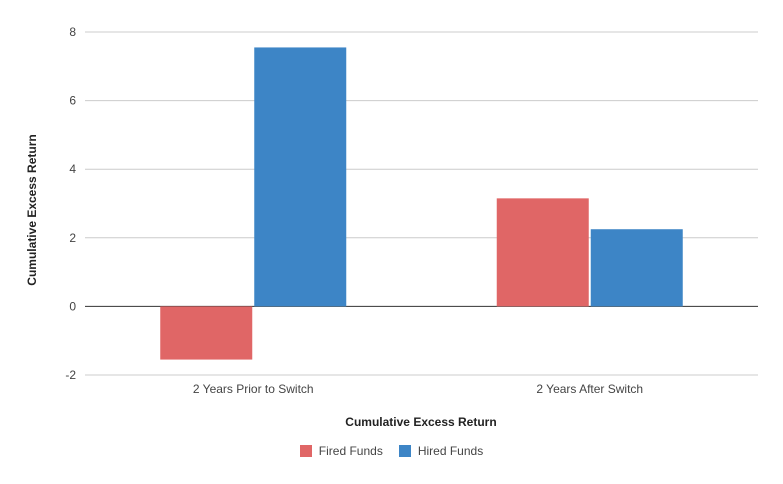 The width and height of the screenshot is (783, 484). Describe the element at coordinates (404, 451) in the screenshot. I see `legend-swatch-hired-funds` at that location.